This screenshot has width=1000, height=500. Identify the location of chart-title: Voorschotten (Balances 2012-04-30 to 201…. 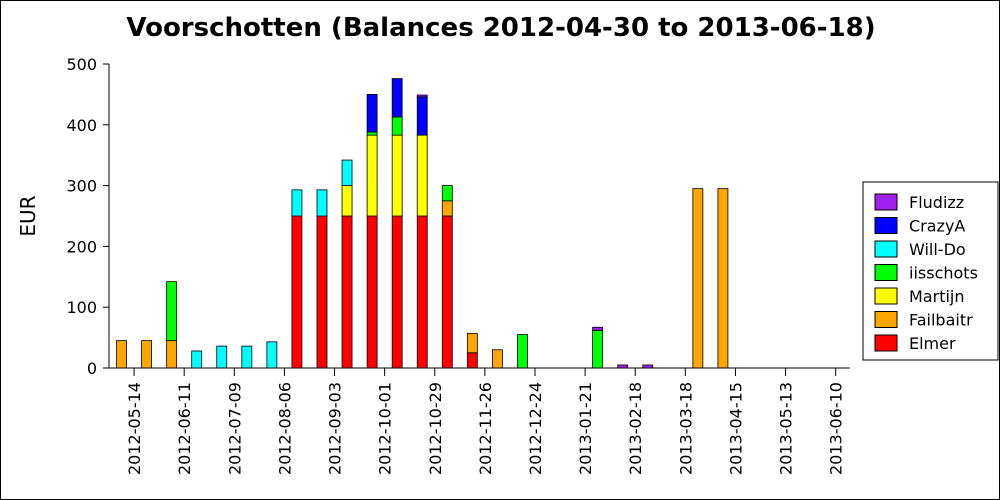
(500, 28).